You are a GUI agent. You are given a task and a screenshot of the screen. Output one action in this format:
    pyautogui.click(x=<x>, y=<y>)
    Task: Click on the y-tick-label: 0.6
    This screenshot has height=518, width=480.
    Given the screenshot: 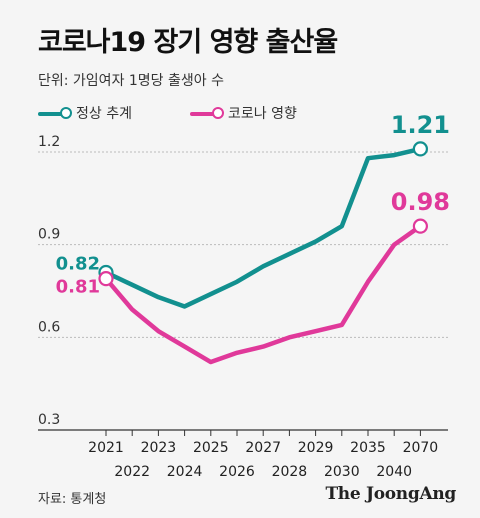 What is the action you would take?
    pyautogui.click(x=49, y=327)
    